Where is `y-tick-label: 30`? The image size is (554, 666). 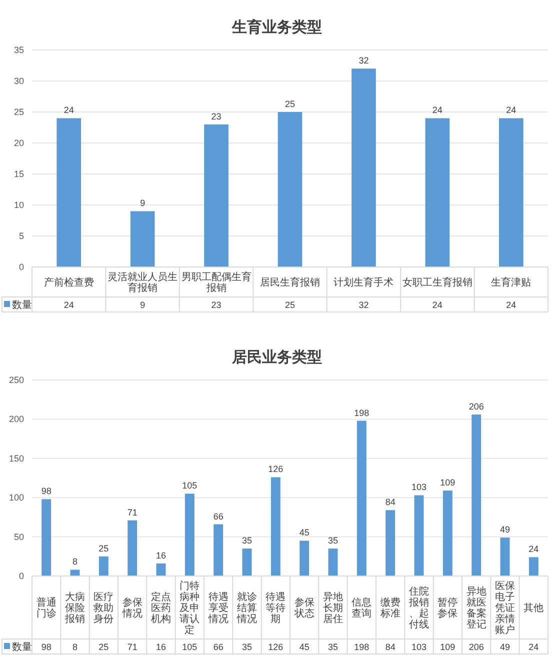
y-tick-label: 30 is located at coordinates (19, 81).